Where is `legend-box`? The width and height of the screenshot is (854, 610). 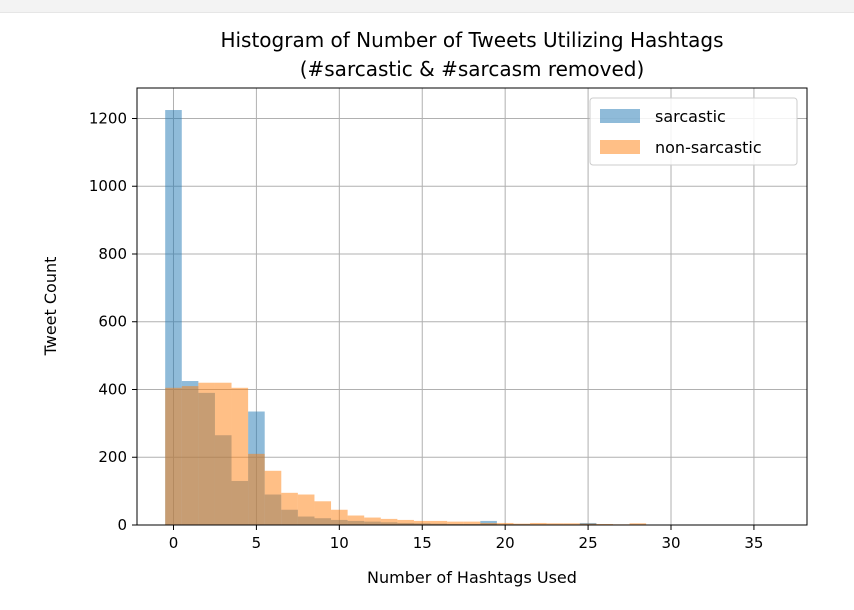 legend-box is located at coordinates (693, 131).